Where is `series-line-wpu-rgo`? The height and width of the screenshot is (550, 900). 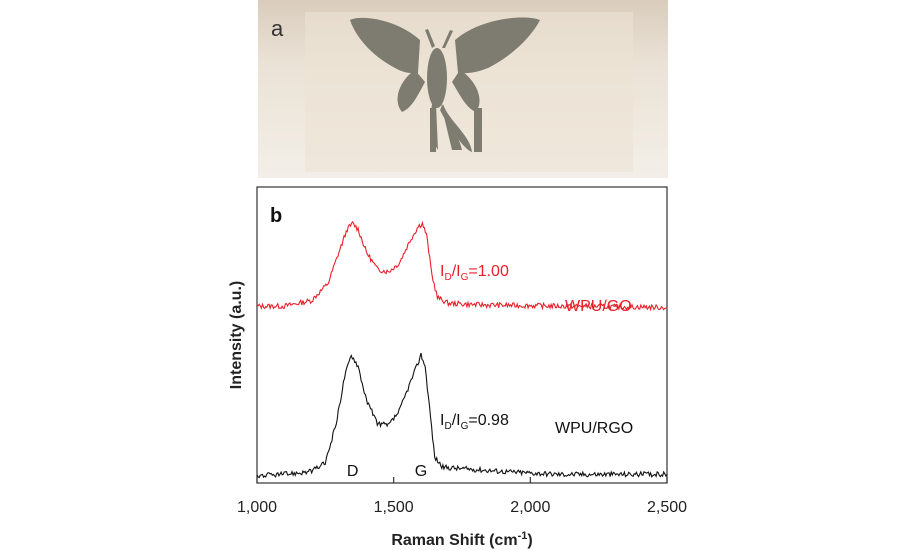 series-line-wpu-rgo is located at coordinates (462, 415).